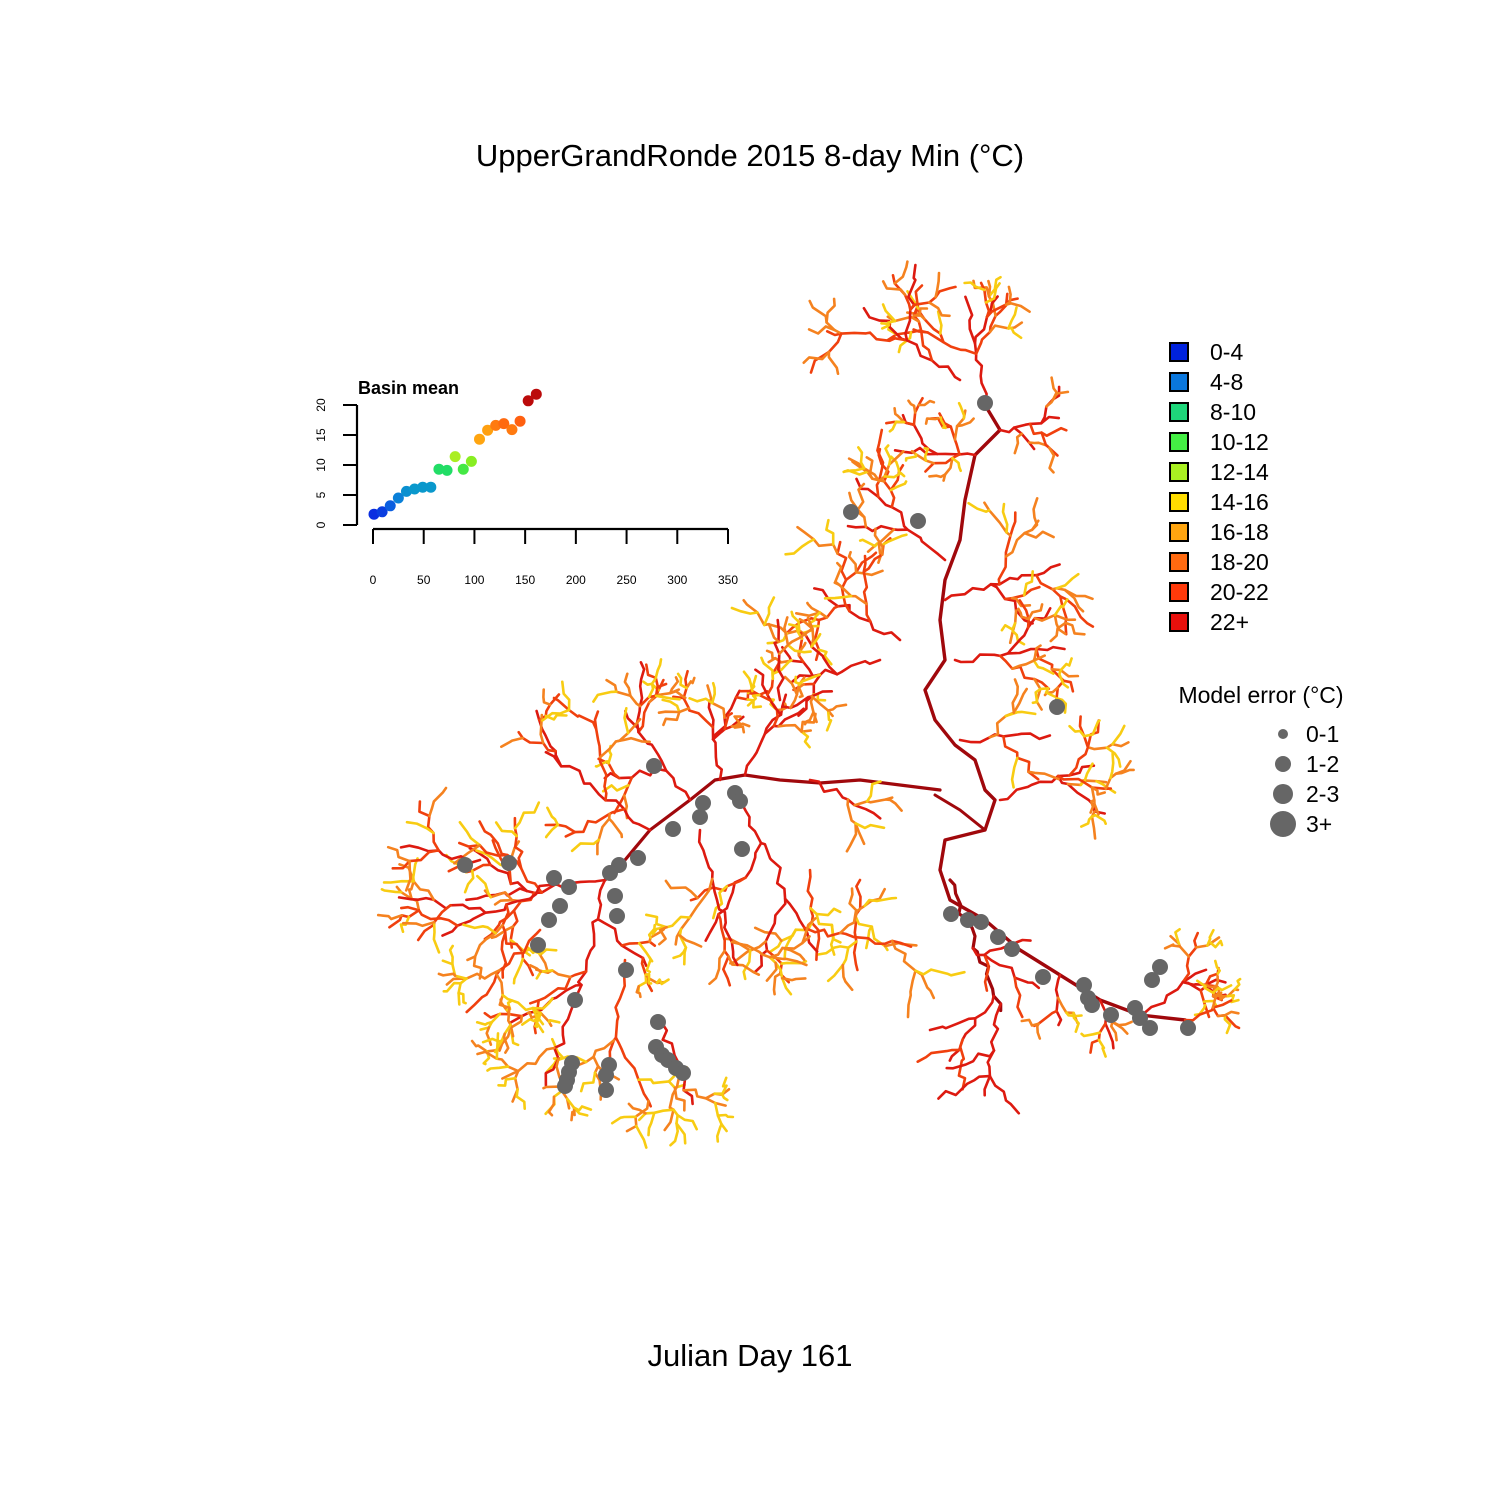 Image resolution: width=1500 pixels, height=1500 pixels. I want to click on julian-day-label: Julian Day 161, so click(750, 1355).